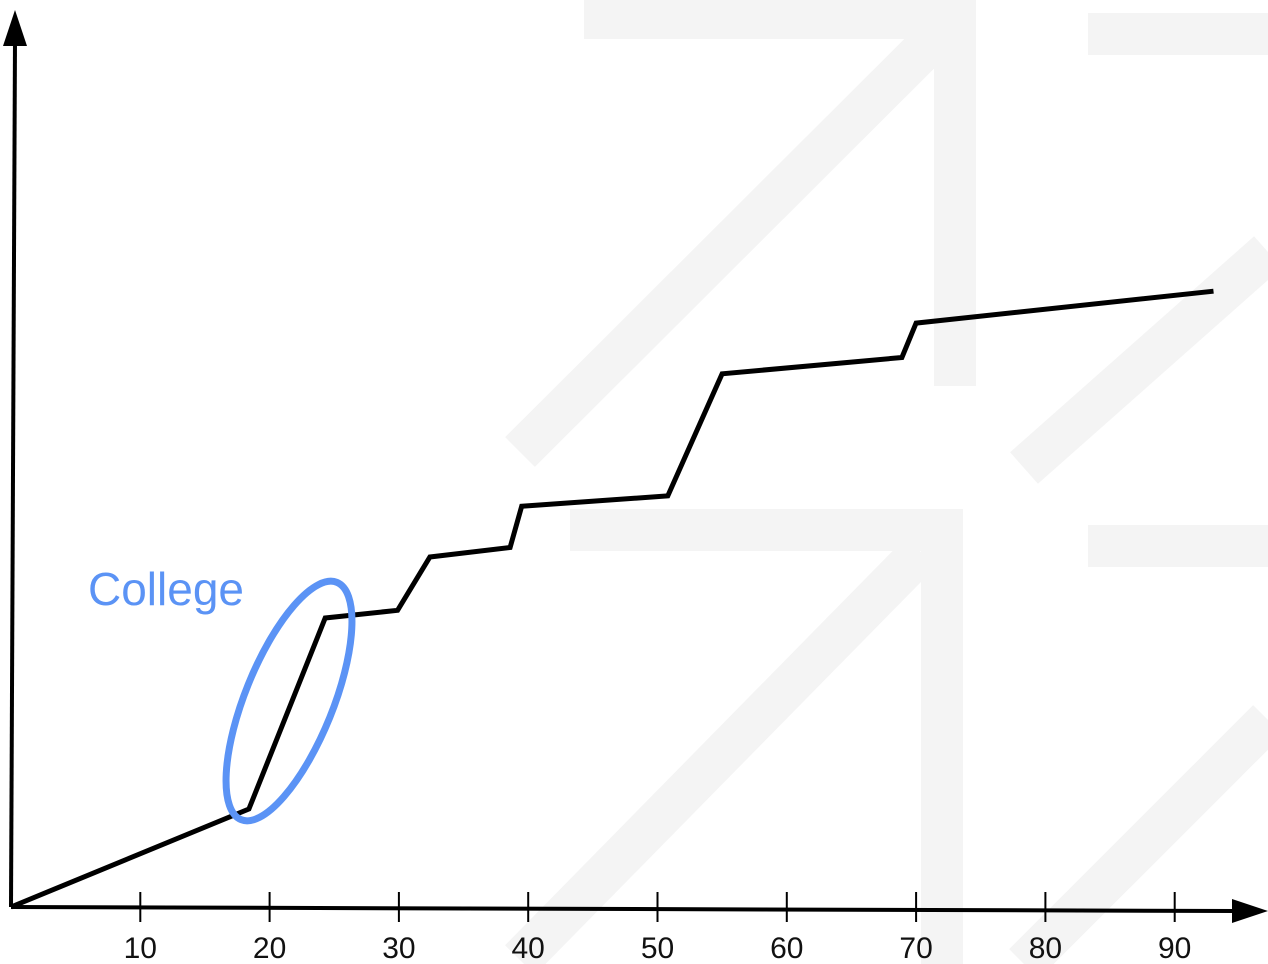 The width and height of the screenshot is (1268, 964). Describe the element at coordinates (657, 928) in the screenshot. I see `x-ticks: 10 20 30 40 50 60 70 80 90` at that location.